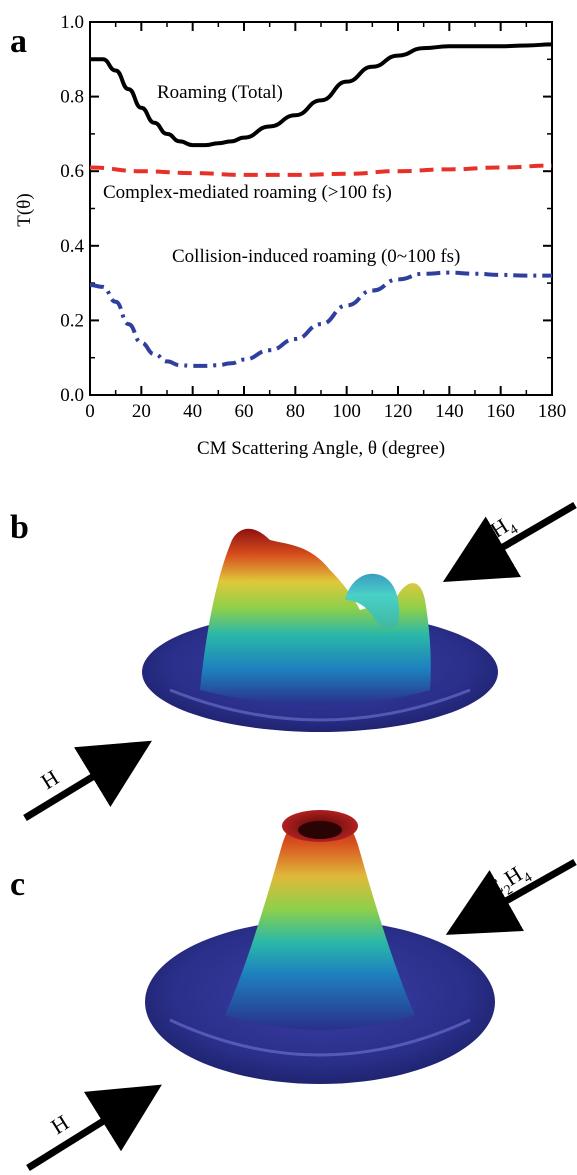 This screenshot has height=1175, width=577. Describe the element at coordinates (321, 448) in the screenshot. I see `x-axis-label: CM Scattering Angle, θ (degree)` at that location.